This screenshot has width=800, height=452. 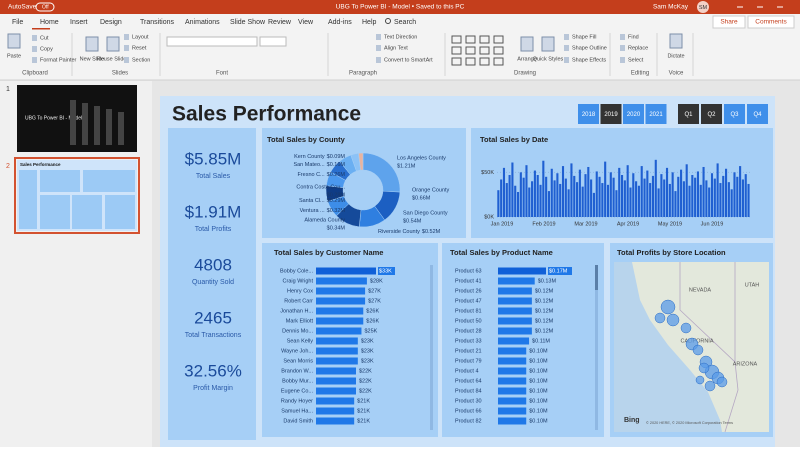 What do you see at coordinates (58, 60) in the screenshot?
I see `ribbon-button: Format Painter` at bounding box center [58, 60].